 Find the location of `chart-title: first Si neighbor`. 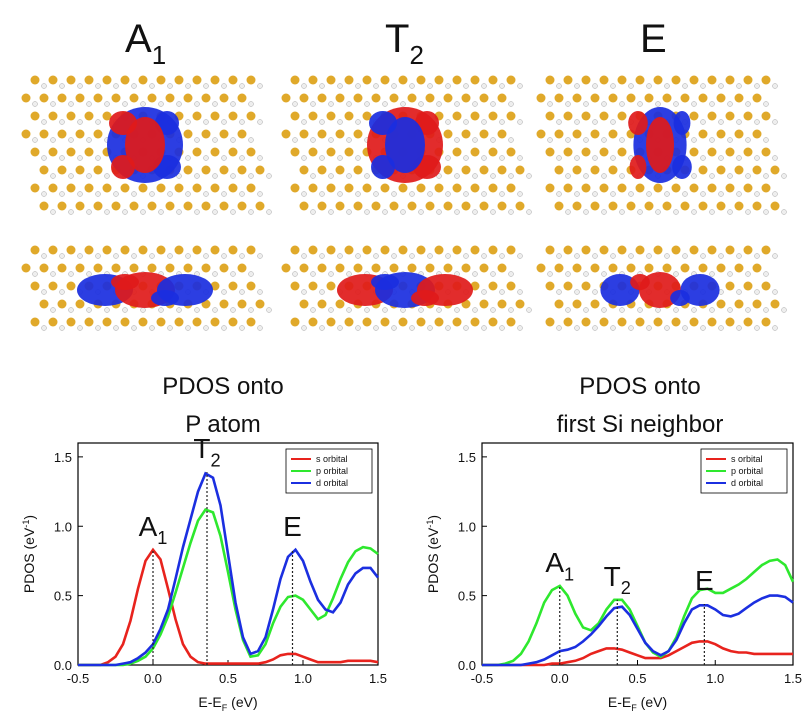

chart-title: first Si neighbor is located at coordinates (640, 424).